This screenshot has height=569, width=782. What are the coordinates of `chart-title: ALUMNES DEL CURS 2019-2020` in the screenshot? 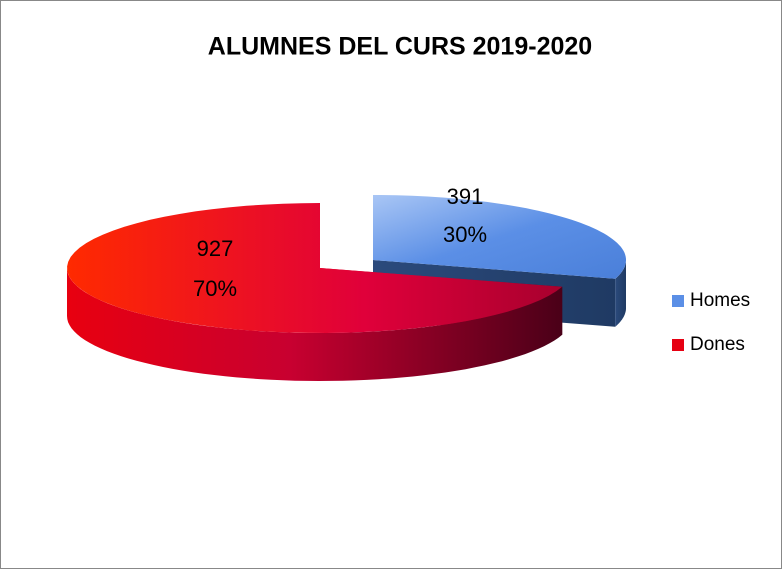 It's located at (400, 47).